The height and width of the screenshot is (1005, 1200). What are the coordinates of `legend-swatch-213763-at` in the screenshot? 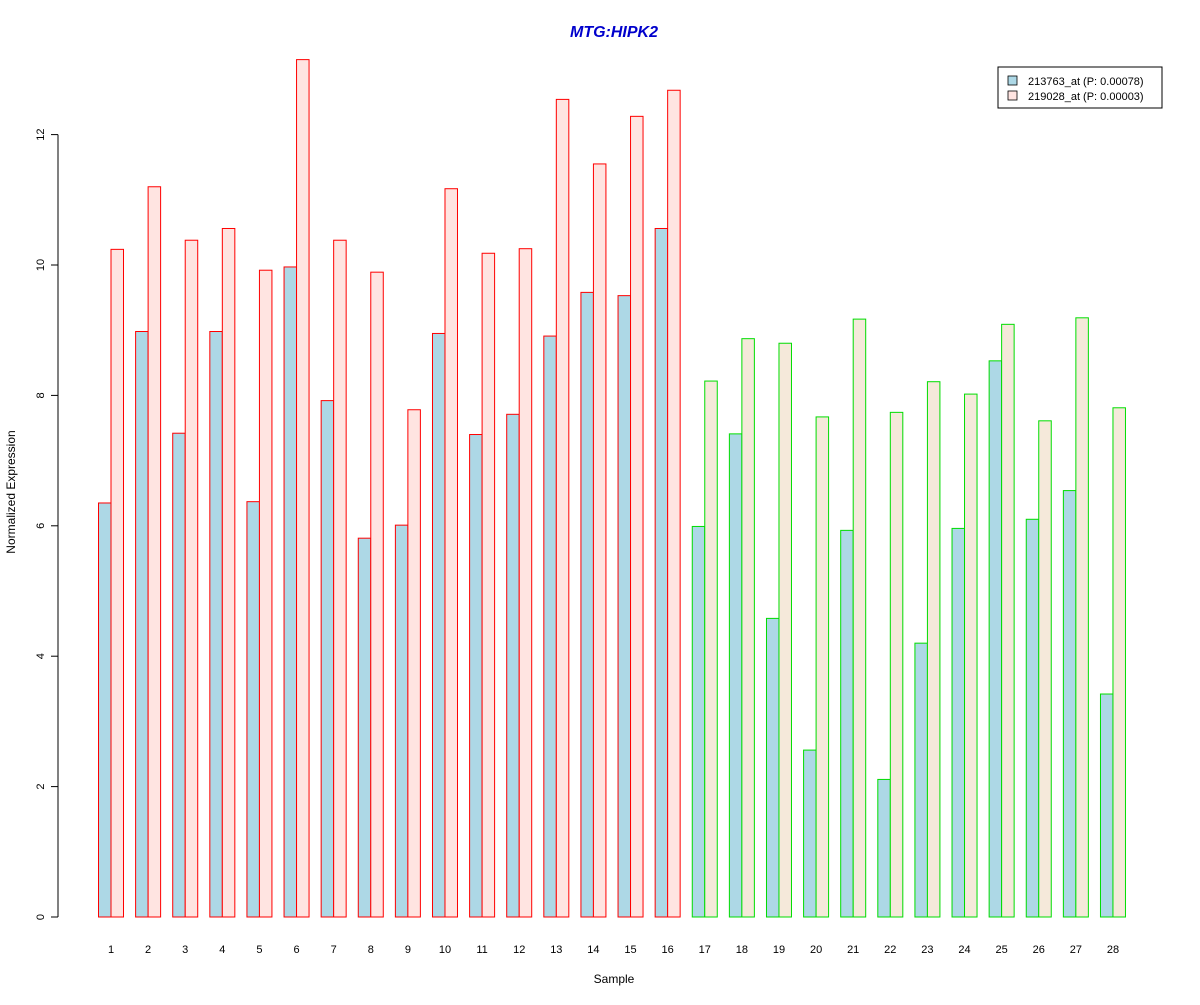 It's located at (1012, 80).